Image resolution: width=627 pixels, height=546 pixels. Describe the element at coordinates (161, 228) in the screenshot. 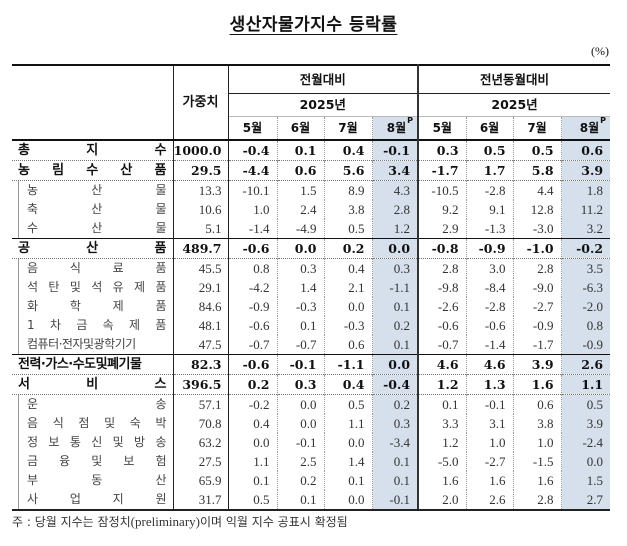

I see `row-label-char: 물` at that location.